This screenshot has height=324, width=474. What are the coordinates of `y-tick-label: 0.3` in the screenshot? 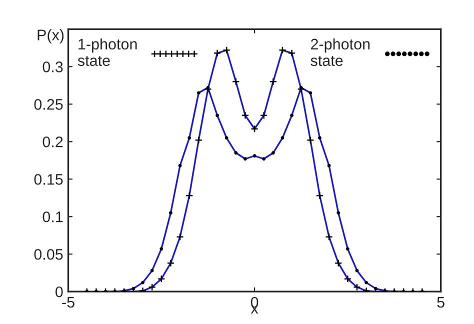 It's located at (52, 67).